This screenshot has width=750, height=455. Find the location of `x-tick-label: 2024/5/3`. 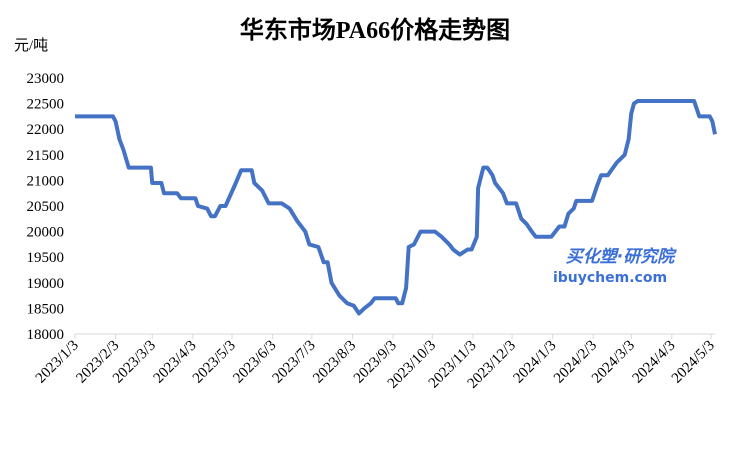

x-tick-label: 2024/5/3 is located at coordinates (693, 362).